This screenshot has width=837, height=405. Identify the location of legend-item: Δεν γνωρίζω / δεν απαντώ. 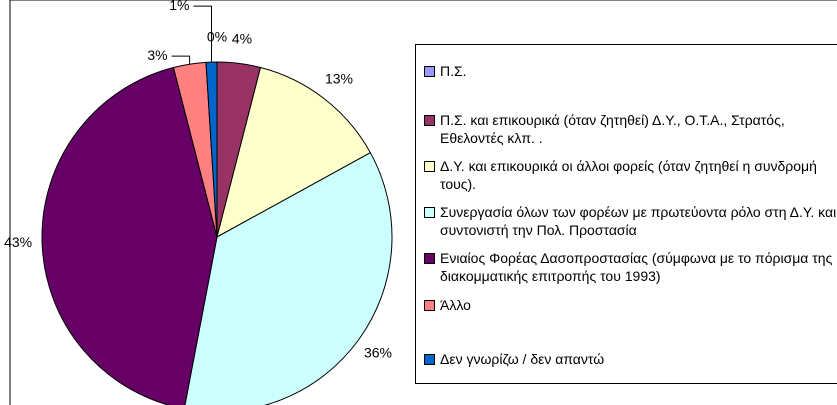
(630, 359).